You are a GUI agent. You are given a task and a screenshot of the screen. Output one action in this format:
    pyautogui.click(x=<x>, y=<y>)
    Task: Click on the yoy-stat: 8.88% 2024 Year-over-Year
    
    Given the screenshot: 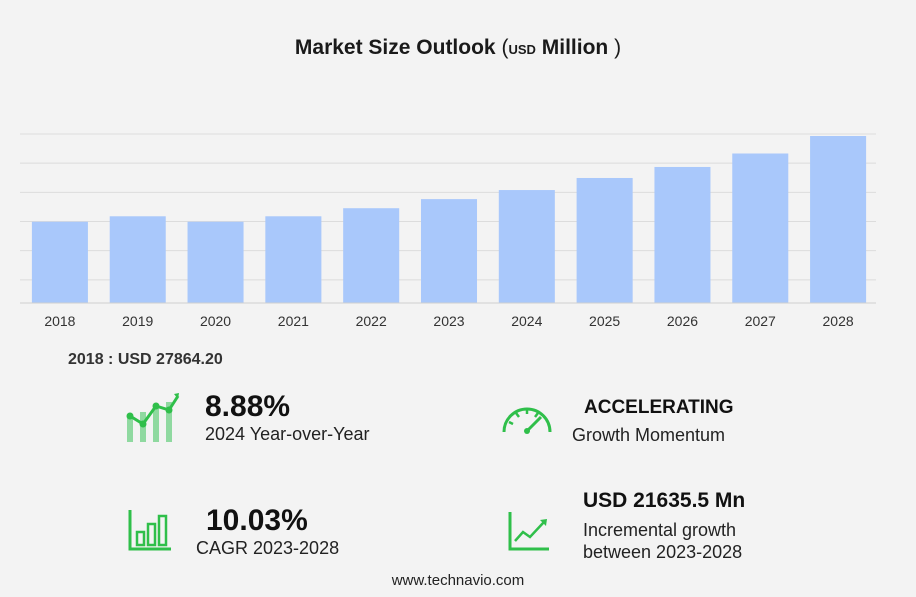 What is the action you would take?
    pyautogui.click(x=287, y=418)
    